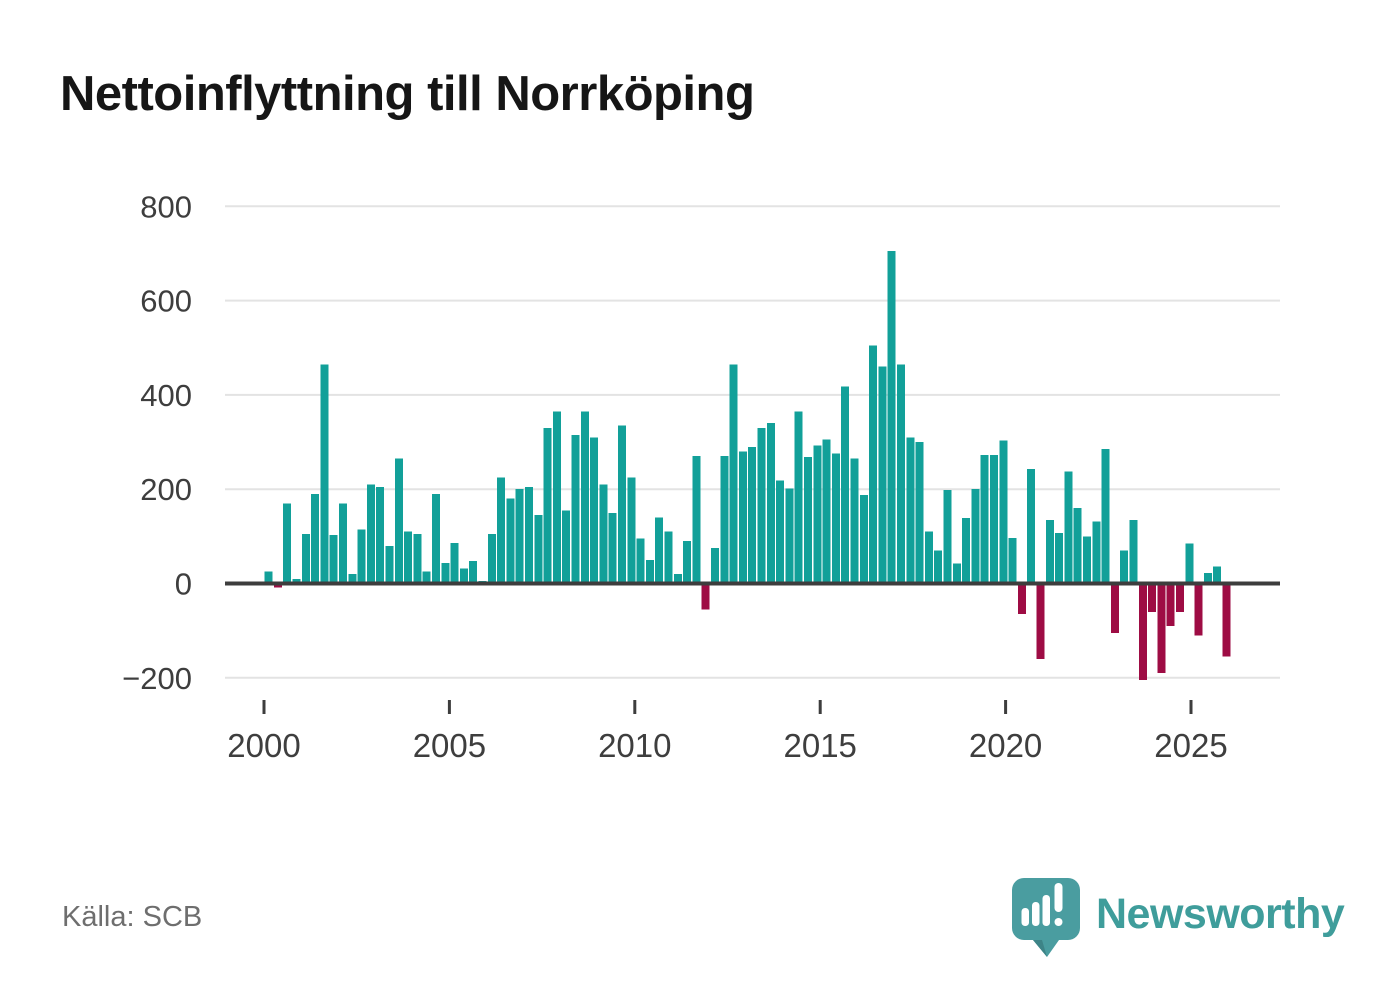 This screenshot has height=999, width=1382. I want to click on y-axis-tick-label: 200, so click(166, 489).